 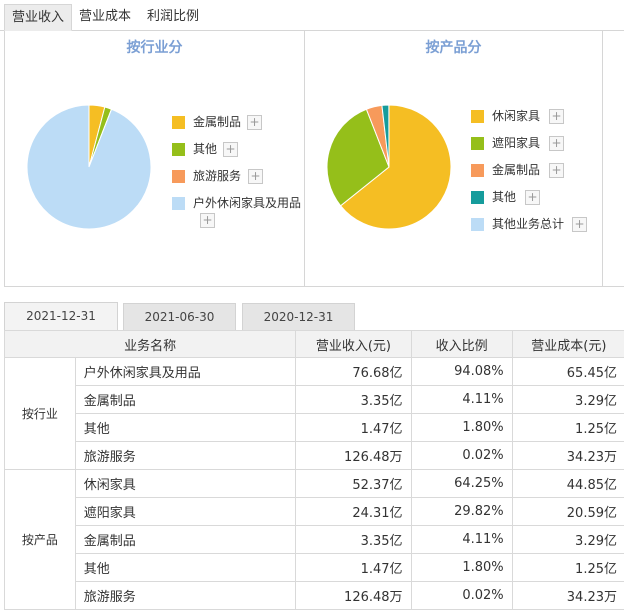 What do you see at coordinates (179, 316) in the screenshot?
I see `date-tab-2021-06-30: 2021-06-30` at bounding box center [179, 316].